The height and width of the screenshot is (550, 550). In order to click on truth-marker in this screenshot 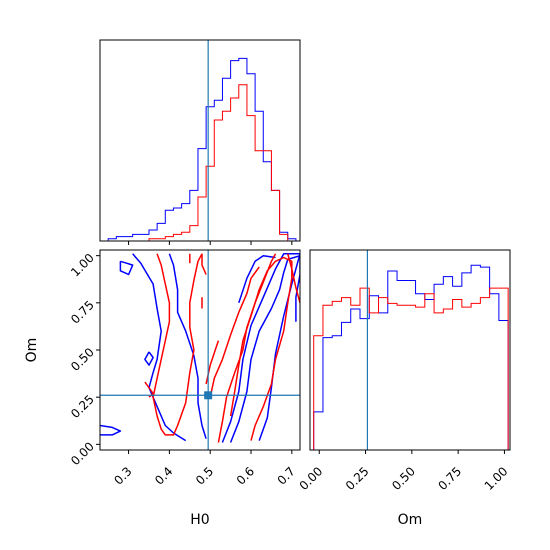, I will do `click(208, 395)`.